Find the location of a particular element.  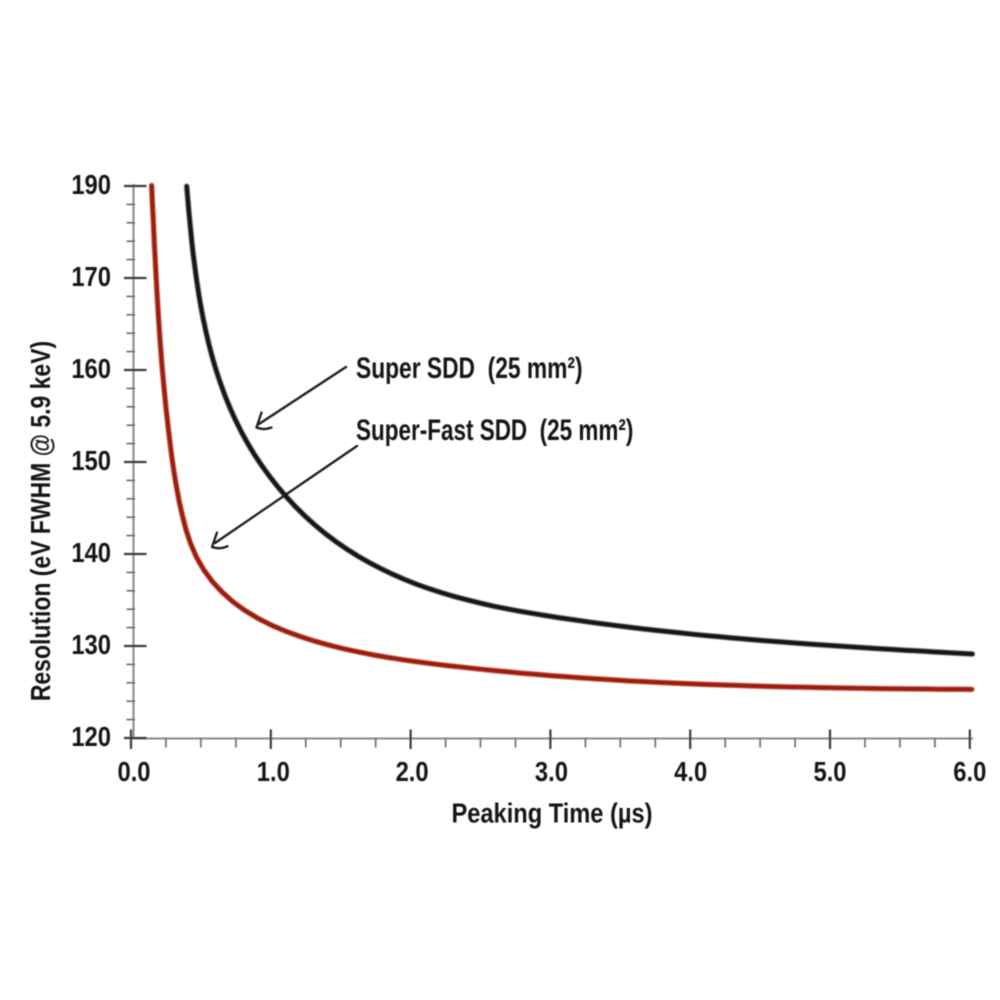

svg-text: Super SDD (25 mm²) is located at coordinates (469, 368).